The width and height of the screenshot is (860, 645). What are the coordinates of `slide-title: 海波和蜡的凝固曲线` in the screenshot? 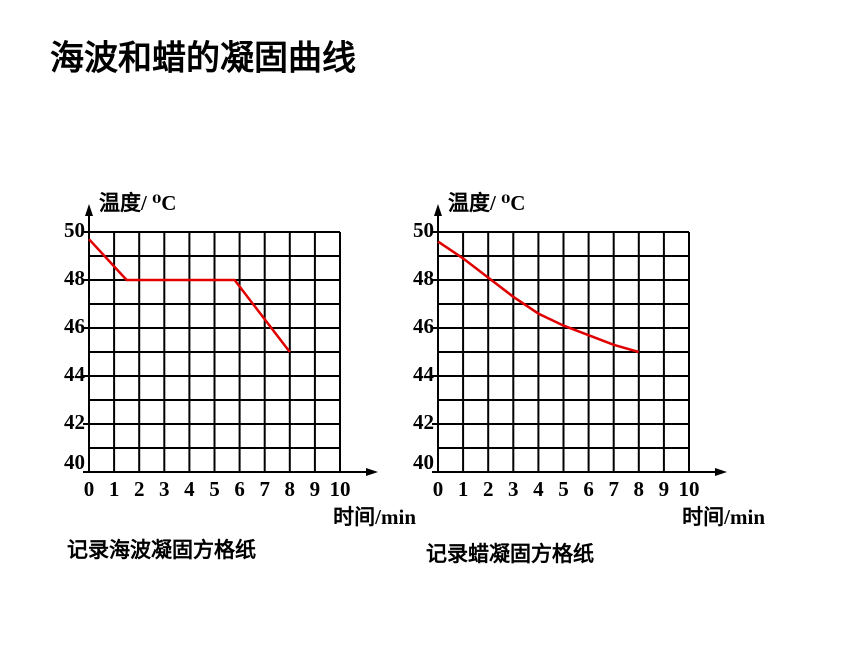 It's located at (203, 59).